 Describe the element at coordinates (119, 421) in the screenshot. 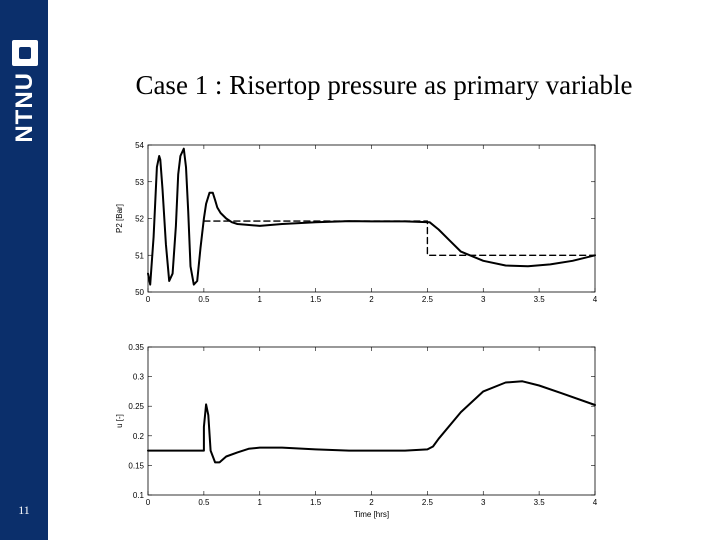

I see `y-axis-label: u [-]` at that location.